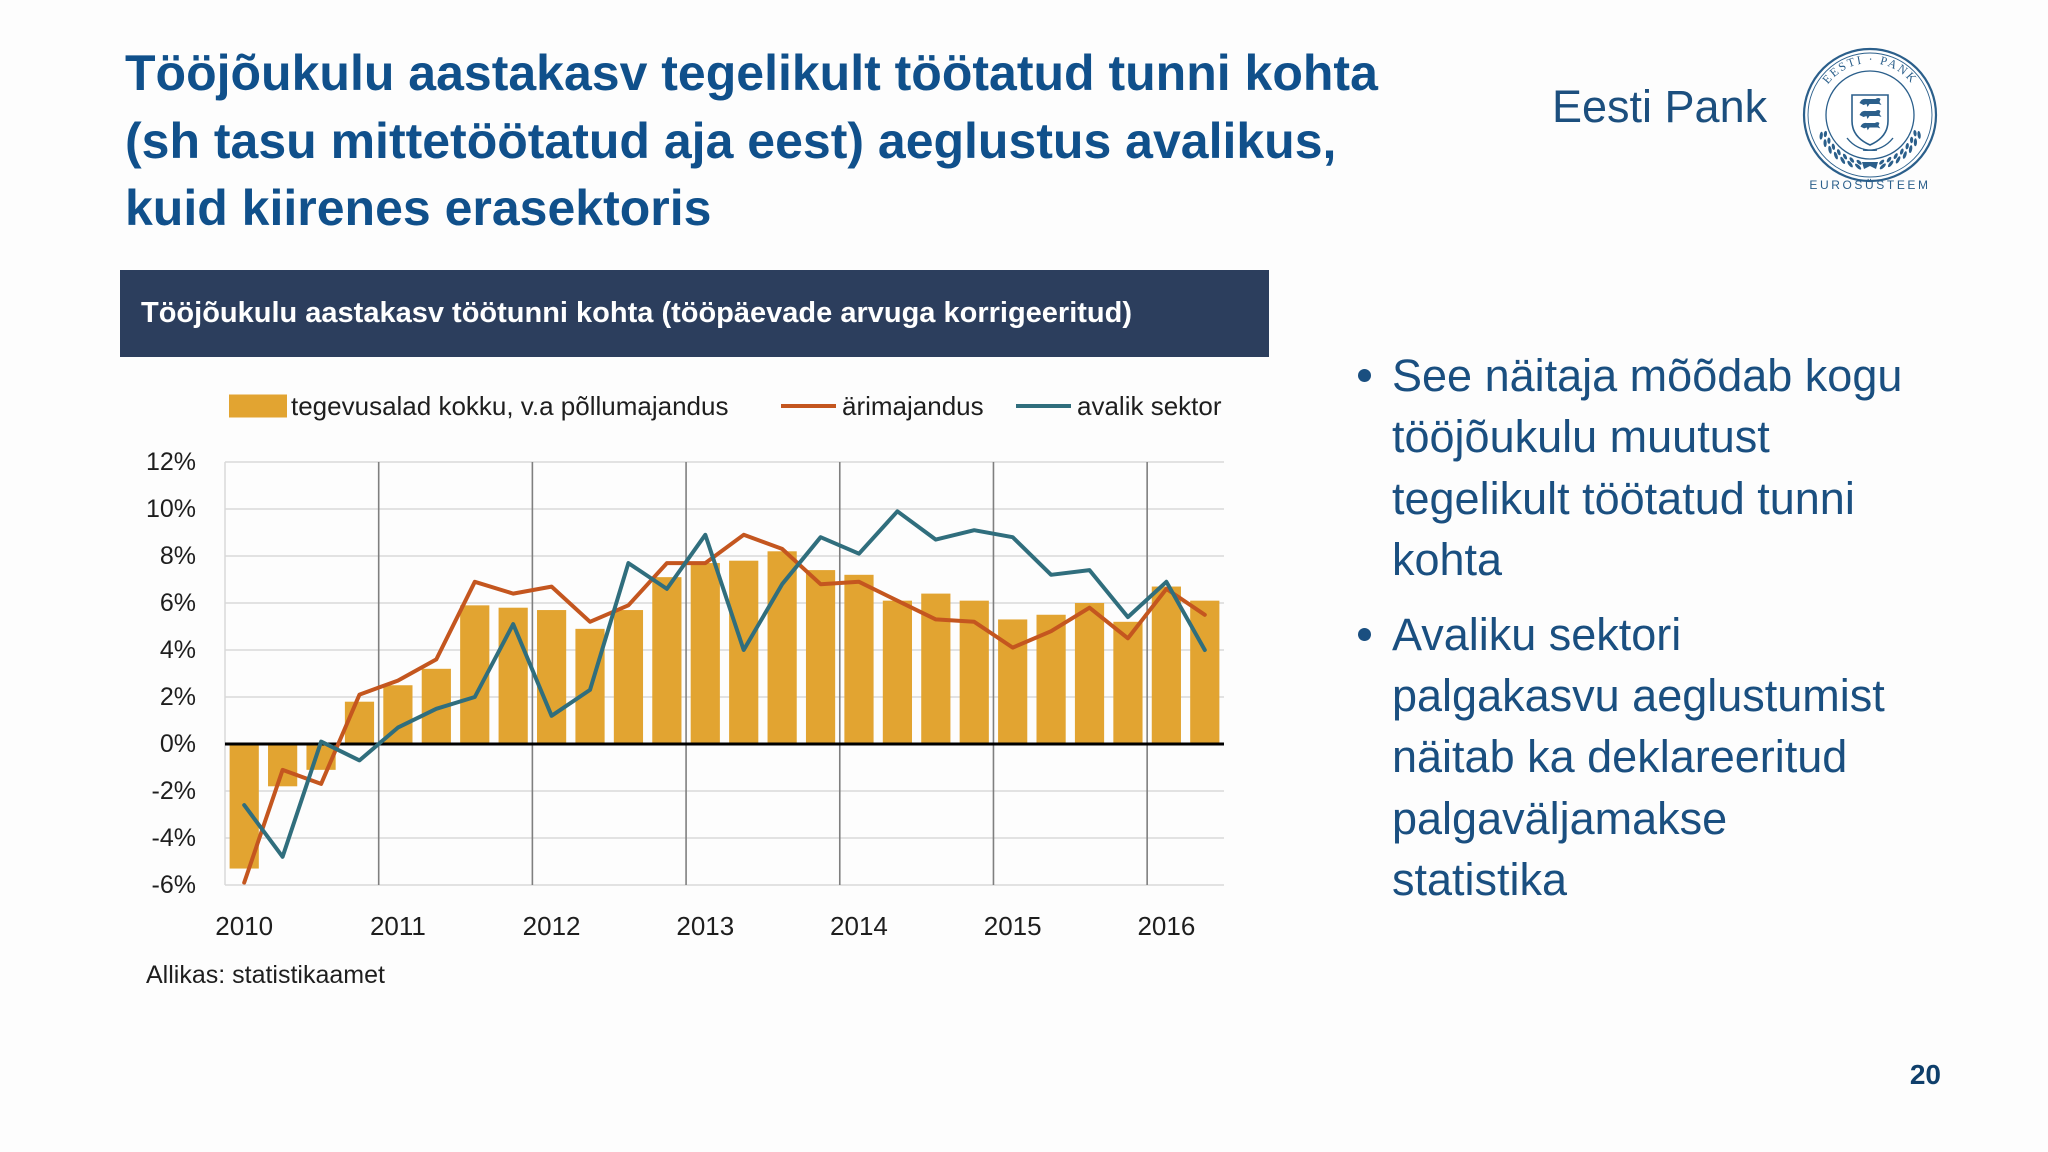 Image resolution: width=2048 pixels, height=1152 pixels. Describe the element at coordinates (667, 660) in the screenshot. I see `bar-2012Q4` at that location.